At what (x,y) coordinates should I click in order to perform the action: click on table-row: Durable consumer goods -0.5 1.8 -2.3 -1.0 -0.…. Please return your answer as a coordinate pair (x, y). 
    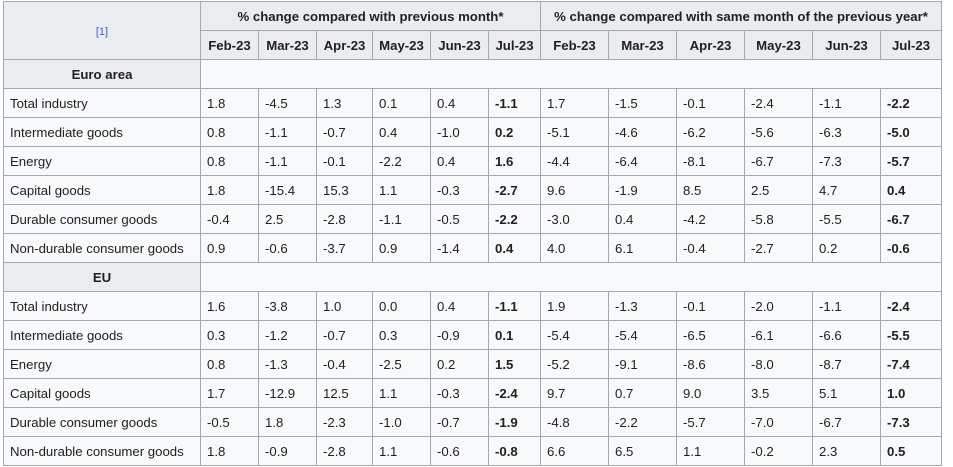
    Looking at the image, I should click on (473, 422).